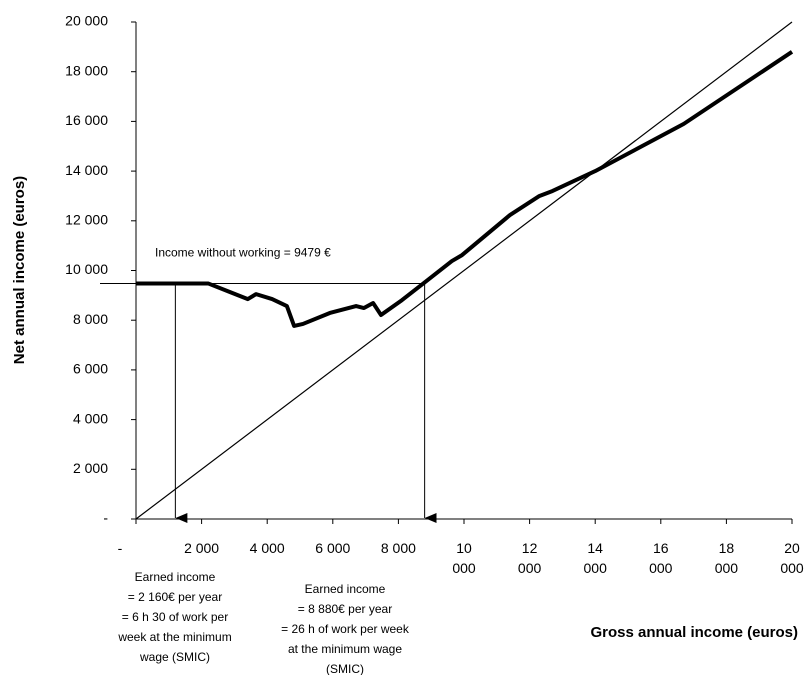 Image resolution: width=807 pixels, height=675 pixels. What do you see at coordinates (726, 558) in the screenshot?
I see `x-tick-label: 18 000` at bounding box center [726, 558].